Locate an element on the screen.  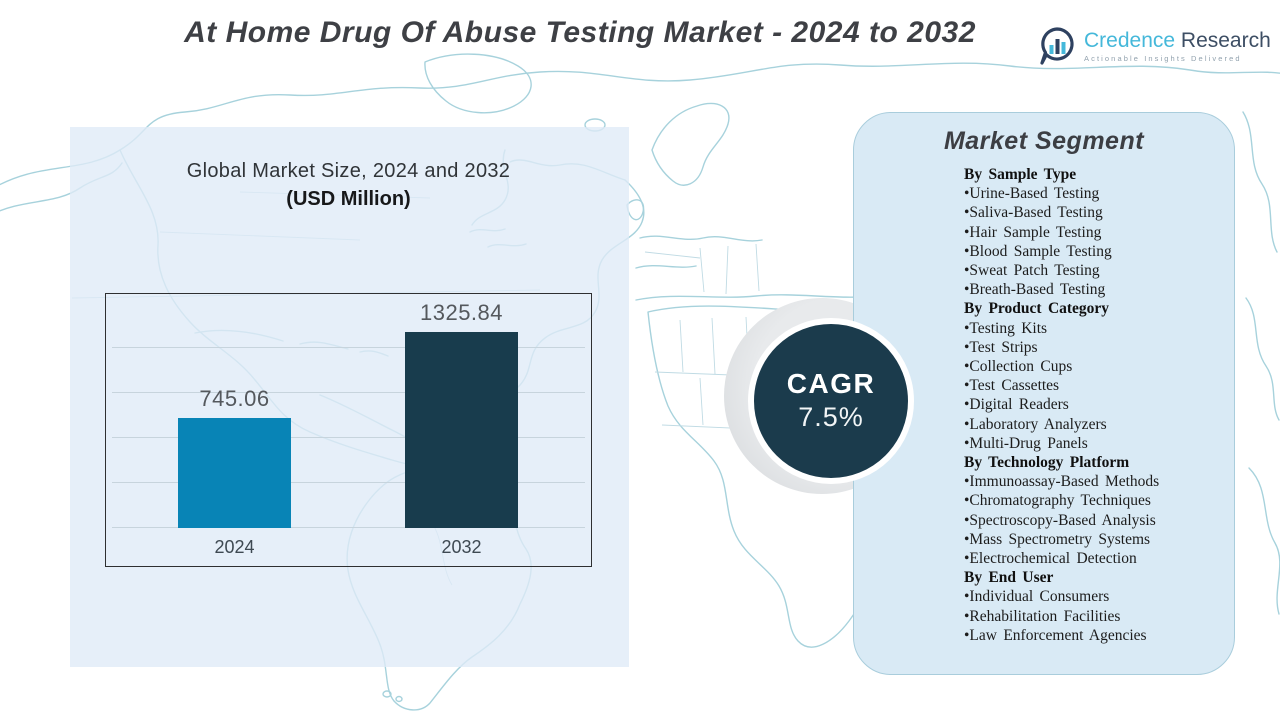
logo-name: Credence Research is located at coordinates (1177, 41).